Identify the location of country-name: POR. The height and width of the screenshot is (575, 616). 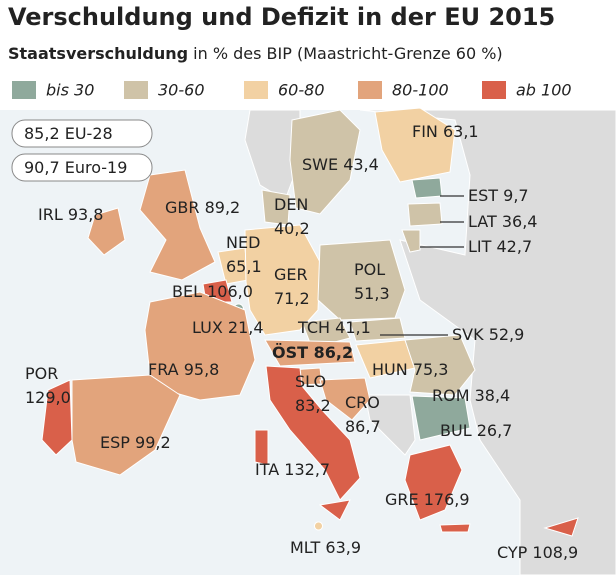
(41, 373).